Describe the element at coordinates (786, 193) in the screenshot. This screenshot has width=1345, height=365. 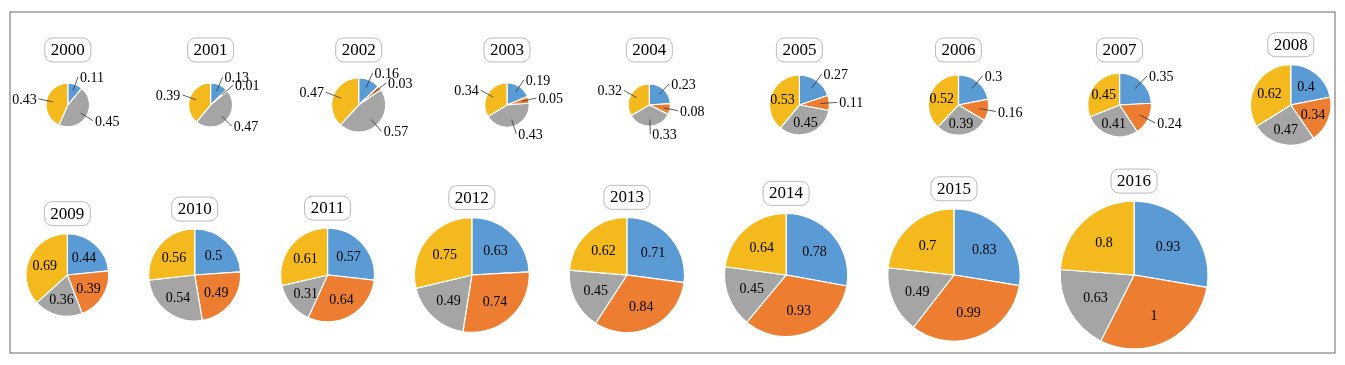
I see `chart-title: 2014` at that location.